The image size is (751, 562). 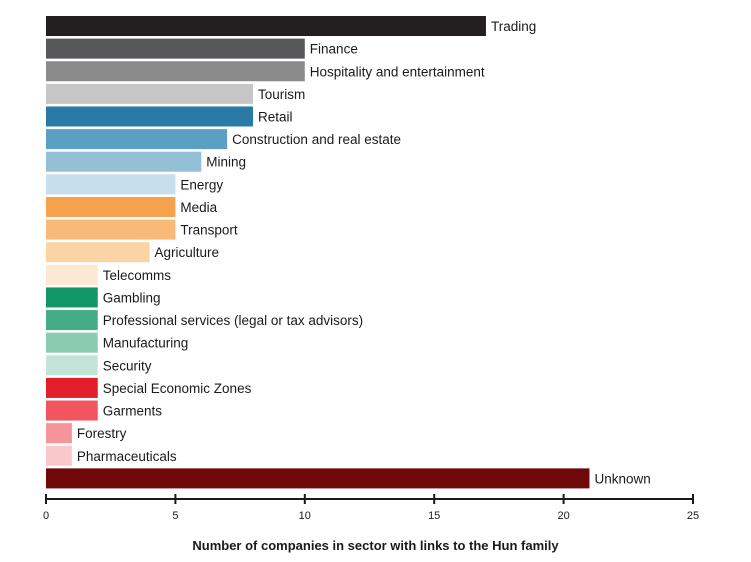 I want to click on bar-label-transport: Transport, so click(x=209, y=230).